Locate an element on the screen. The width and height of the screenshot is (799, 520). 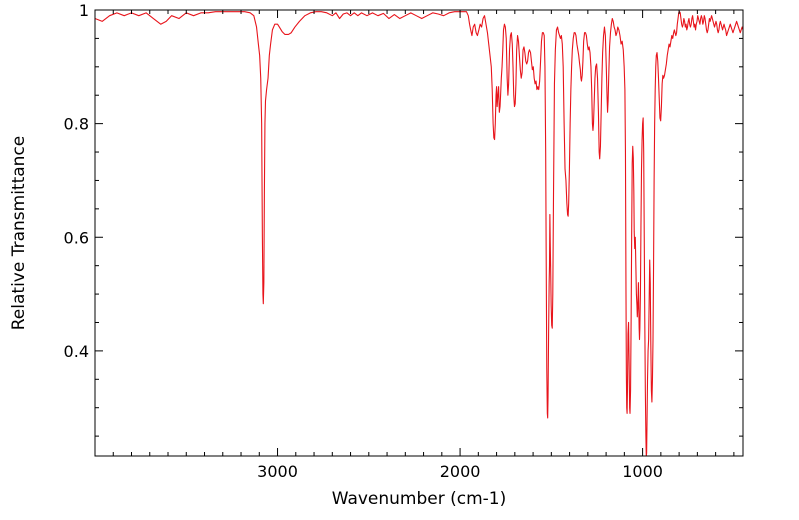
y-tick-label-0.8: 0.8 is located at coordinates (76, 124).